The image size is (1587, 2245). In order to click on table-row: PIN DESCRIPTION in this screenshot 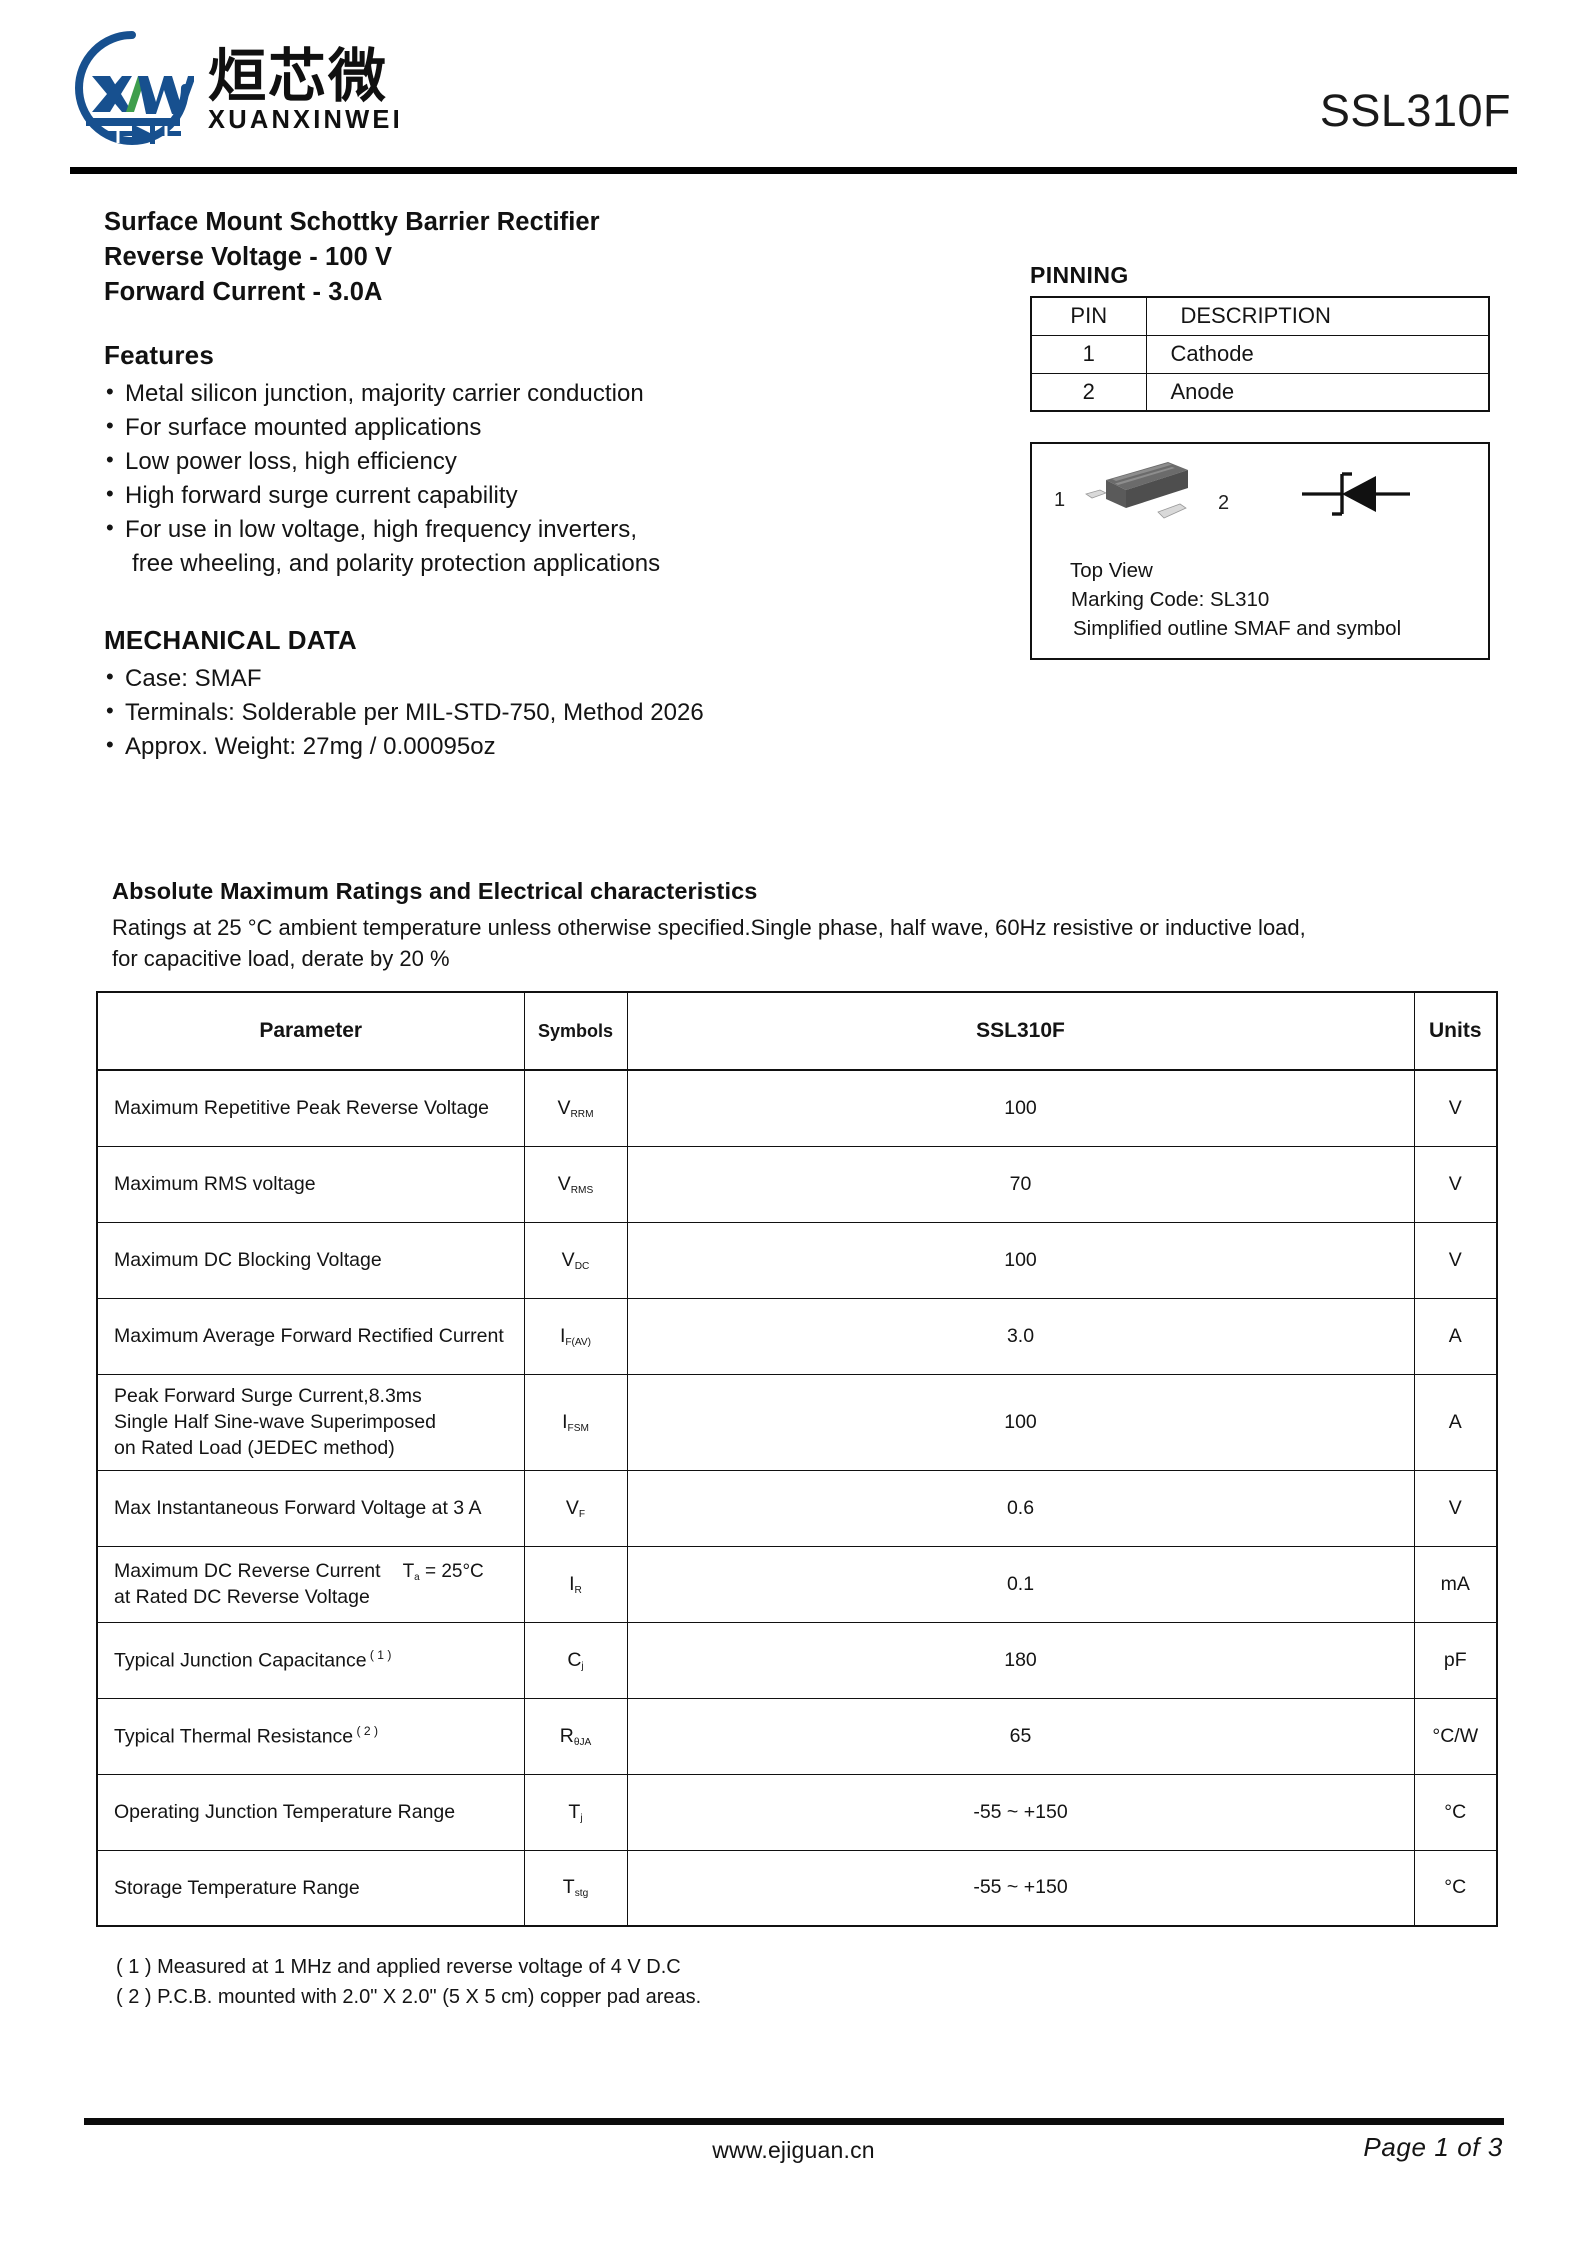, I will do `click(1260, 316)`.